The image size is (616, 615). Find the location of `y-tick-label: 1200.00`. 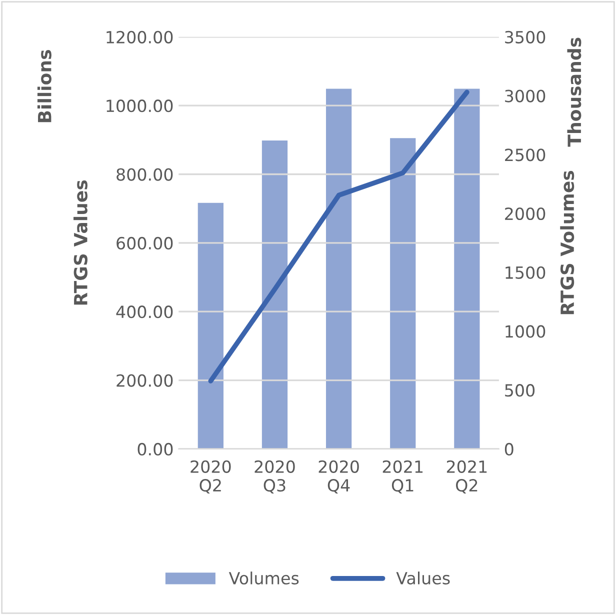

y-tick-label: 1200.00 is located at coordinates (139, 37).